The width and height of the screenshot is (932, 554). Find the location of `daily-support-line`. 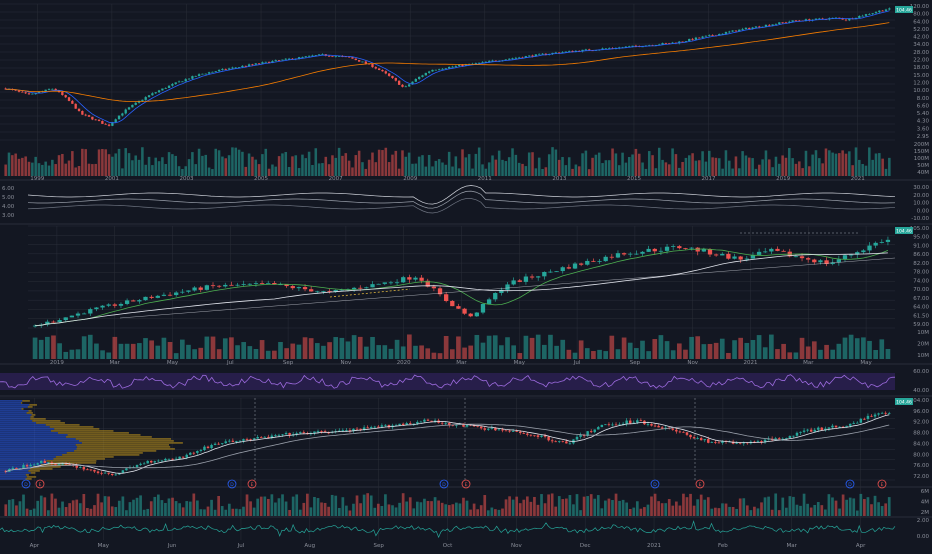

daily-support-line is located at coordinates (370, 293).